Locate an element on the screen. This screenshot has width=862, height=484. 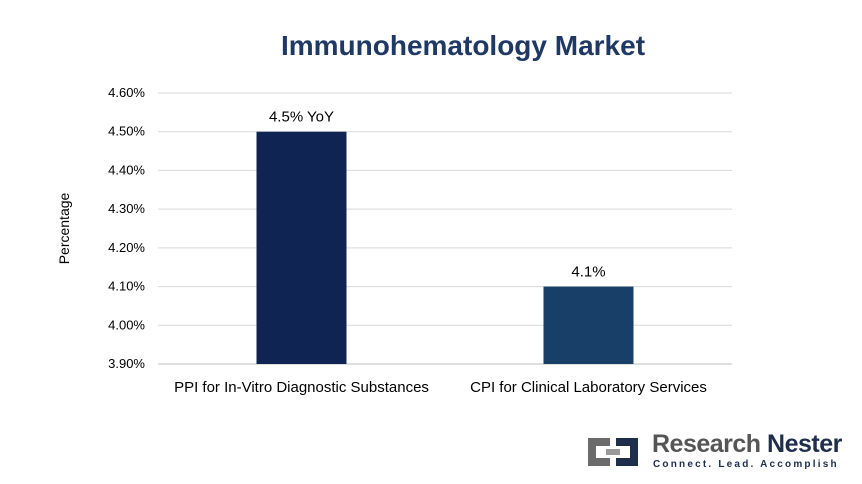
data-label: 4.5% YoY is located at coordinates (301, 117).